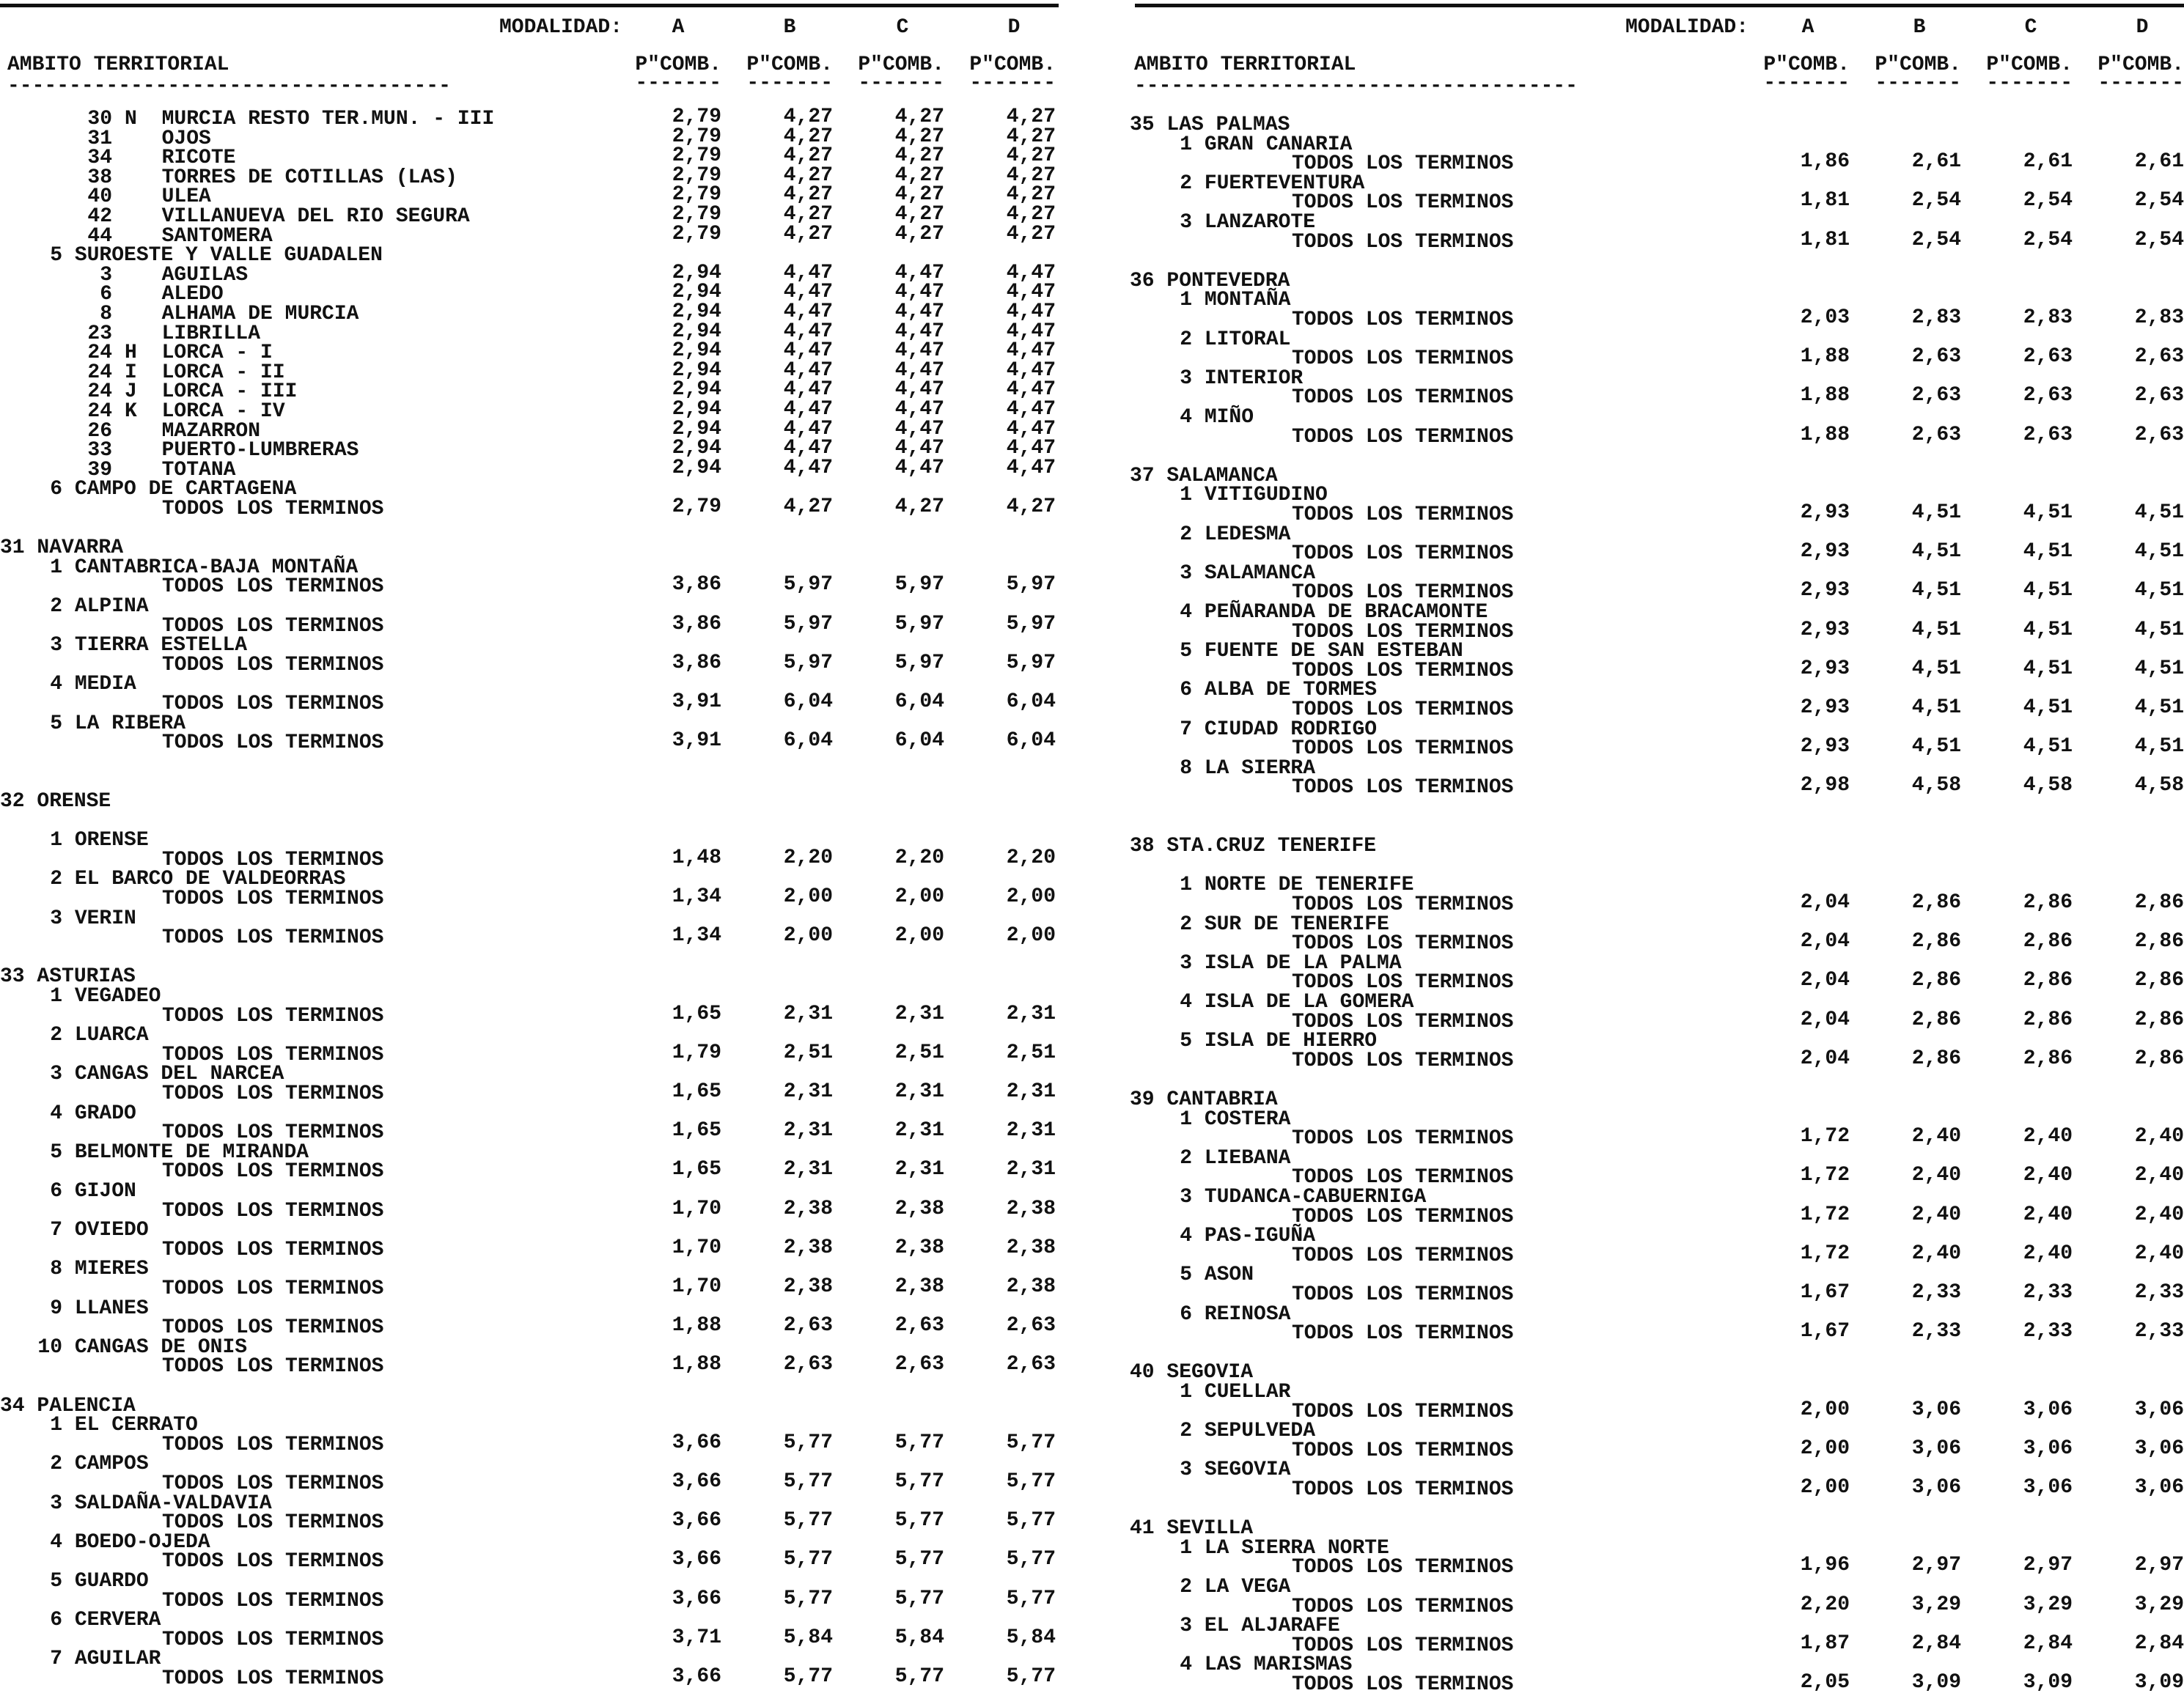  Describe the element at coordinates (2159, 1253) in the screenshot. I see `value-d: 2,40` at that location.